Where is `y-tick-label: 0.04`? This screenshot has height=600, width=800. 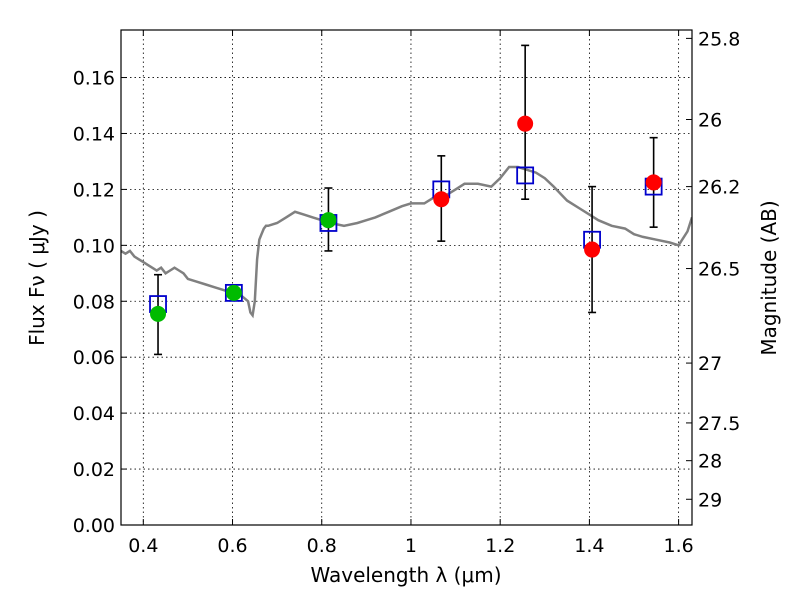 y-tick-label: 0.04 is located at coordinates (94, 414).